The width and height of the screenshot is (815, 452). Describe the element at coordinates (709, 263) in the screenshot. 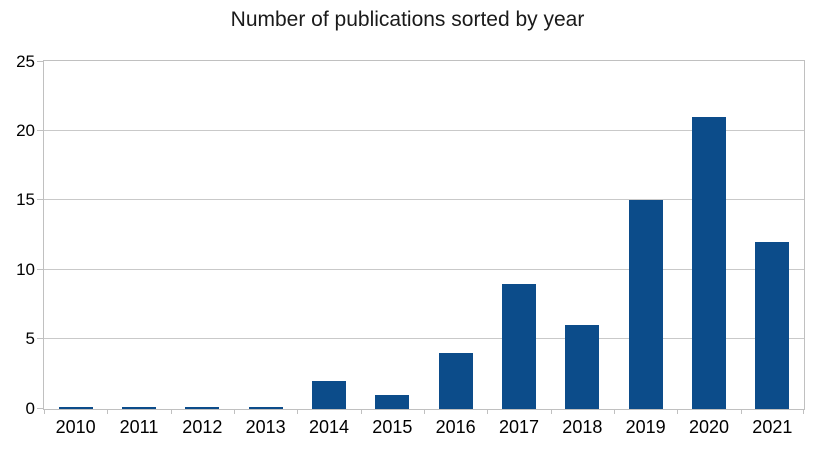

I see `bar-2020` at that location.